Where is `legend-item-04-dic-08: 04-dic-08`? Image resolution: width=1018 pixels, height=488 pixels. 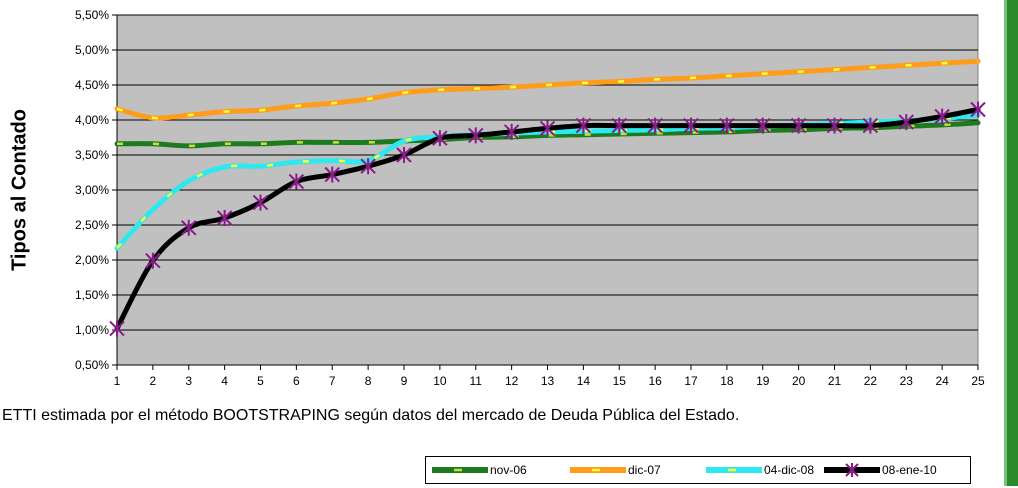
legend-item-04-dic-08: 04-dic-08 is located at coordinates (760, 470).